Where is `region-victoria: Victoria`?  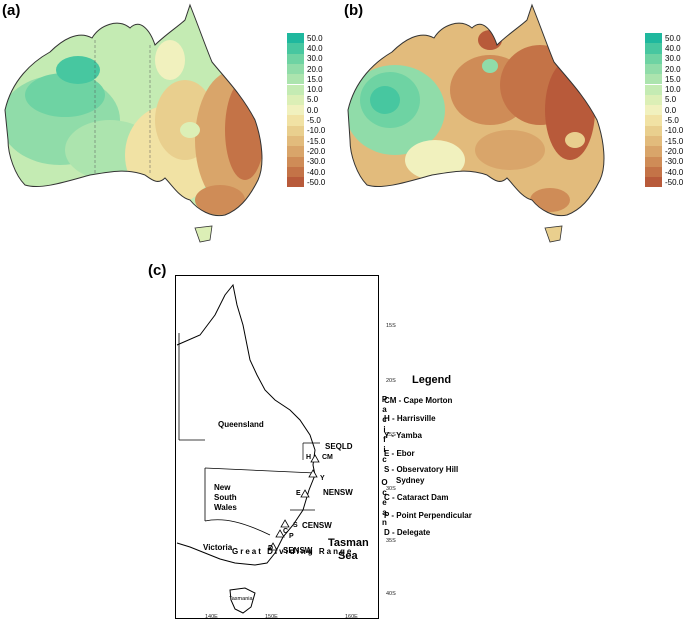
region-victoria: Victoria is located at coordinates (218, 547).